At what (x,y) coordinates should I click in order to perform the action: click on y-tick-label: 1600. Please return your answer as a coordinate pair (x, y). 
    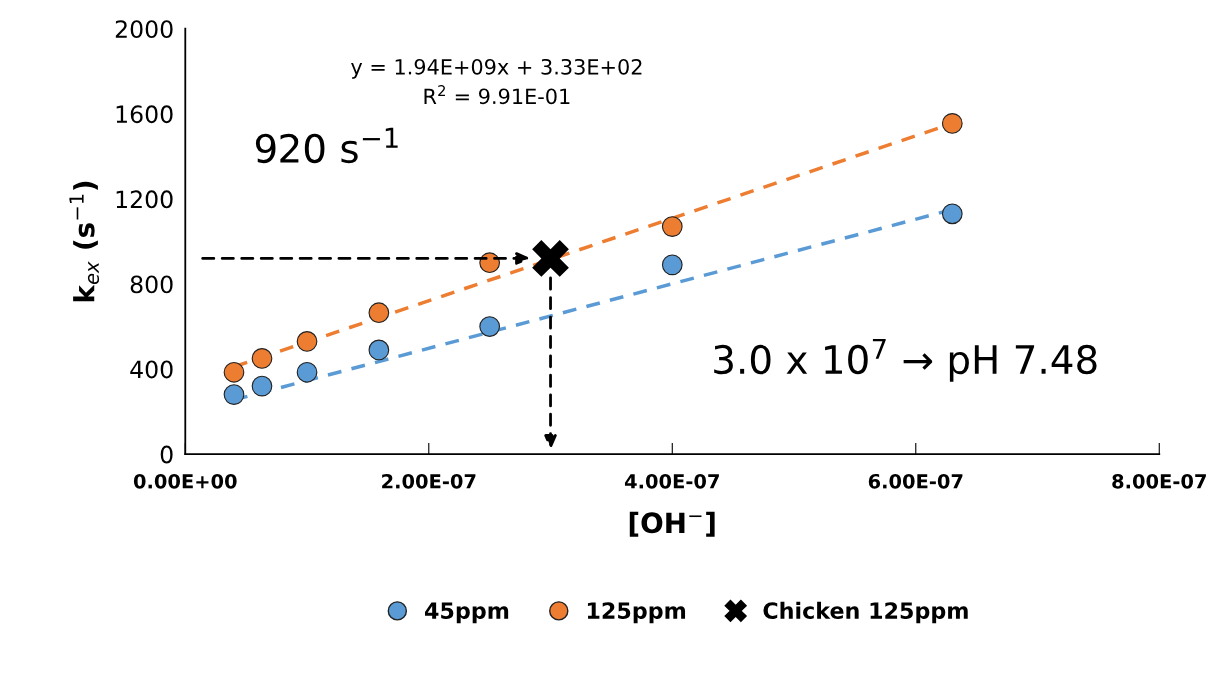
    Looking at the image, I should click on (144, 114).